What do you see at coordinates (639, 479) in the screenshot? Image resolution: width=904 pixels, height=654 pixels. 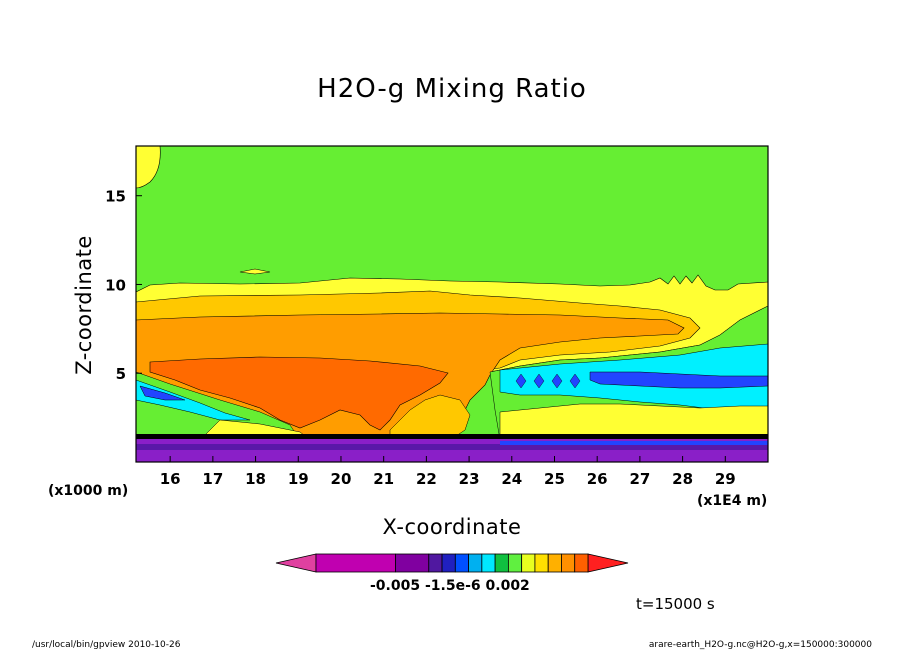 I see `x-tick-label: 27` at bounding box center [639, 479].